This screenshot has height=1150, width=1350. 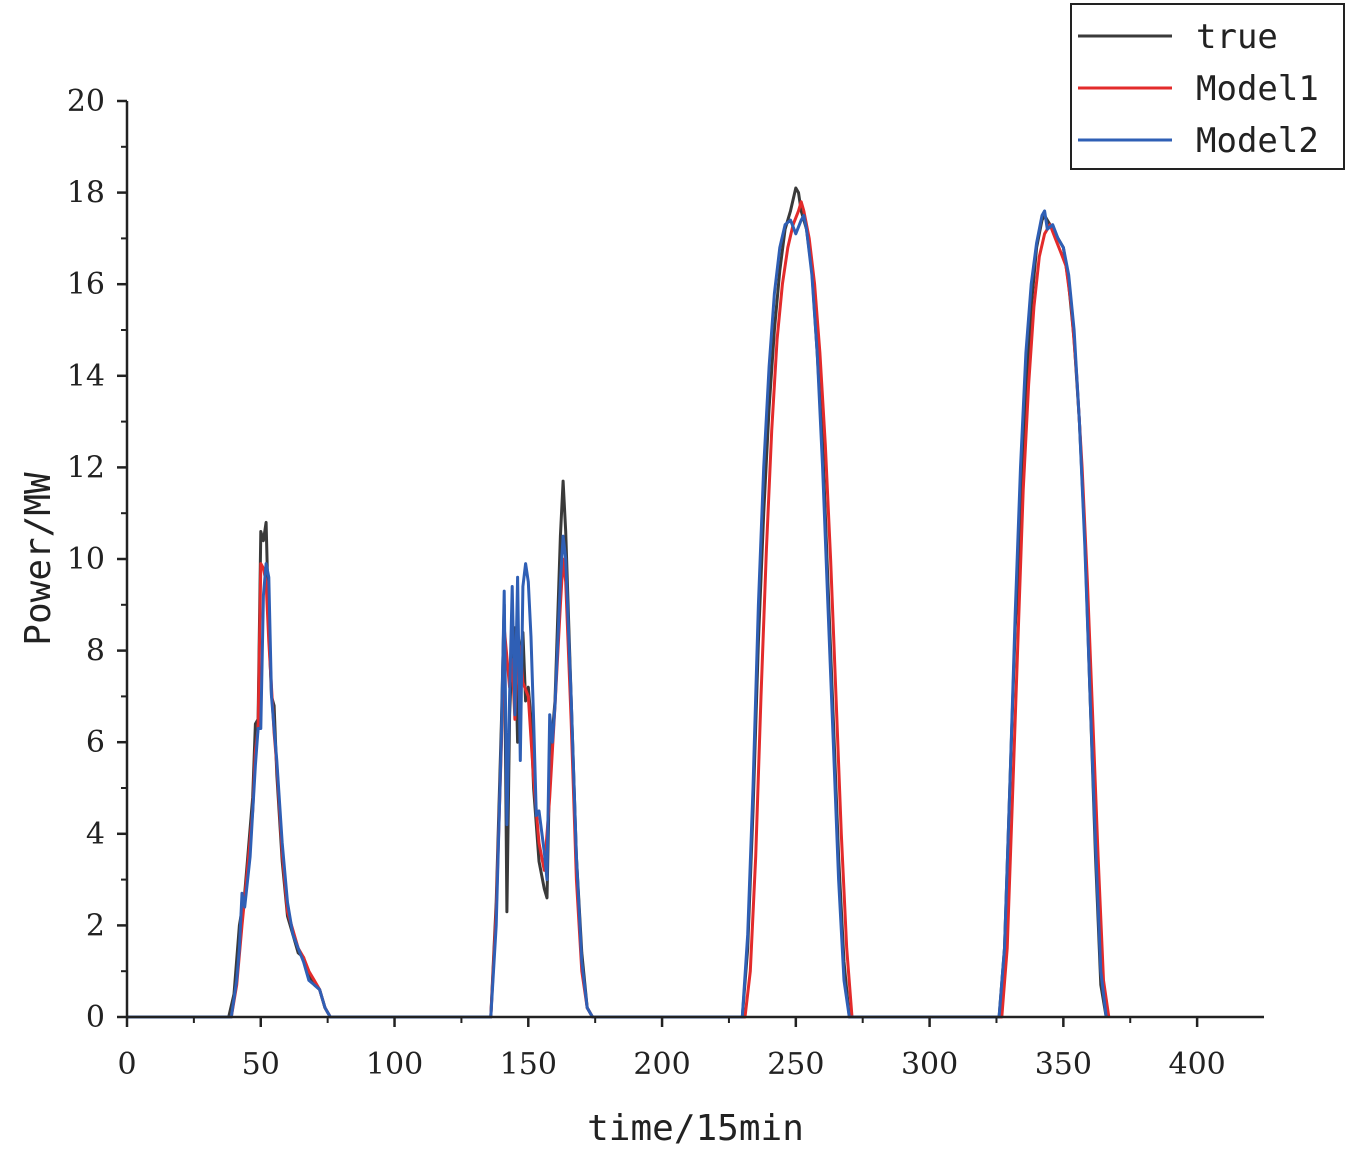 I want to click on legend-label: Model1, so click(x=1257, y=89).